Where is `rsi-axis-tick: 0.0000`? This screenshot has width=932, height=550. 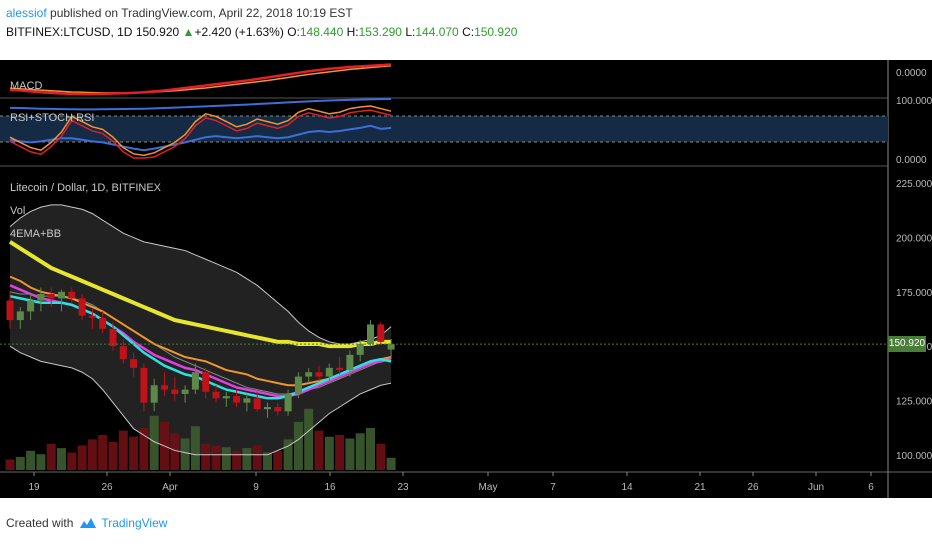
rsi-axis-tick: 0.0000 is located at coordinates (911, 160).